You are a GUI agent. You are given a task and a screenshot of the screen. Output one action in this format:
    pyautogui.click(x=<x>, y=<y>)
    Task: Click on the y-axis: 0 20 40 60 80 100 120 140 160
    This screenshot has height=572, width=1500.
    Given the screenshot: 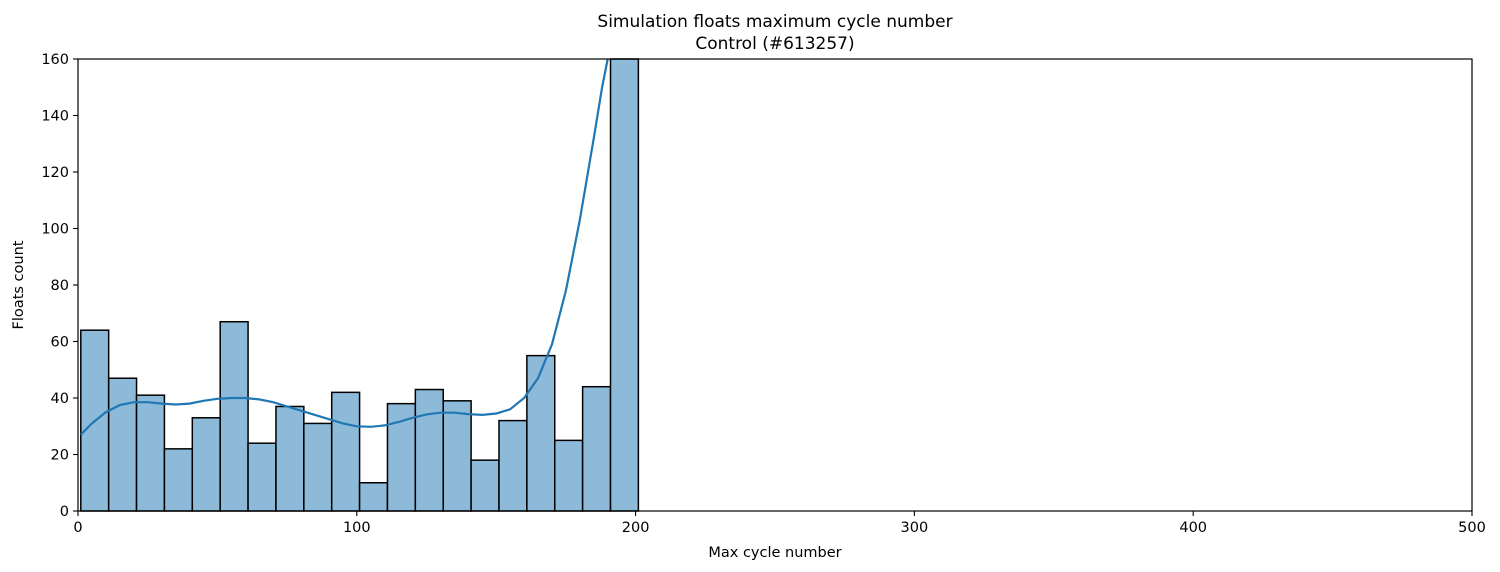 What is the action you would take?
    pyautogui.click(x=59, y=286)
    